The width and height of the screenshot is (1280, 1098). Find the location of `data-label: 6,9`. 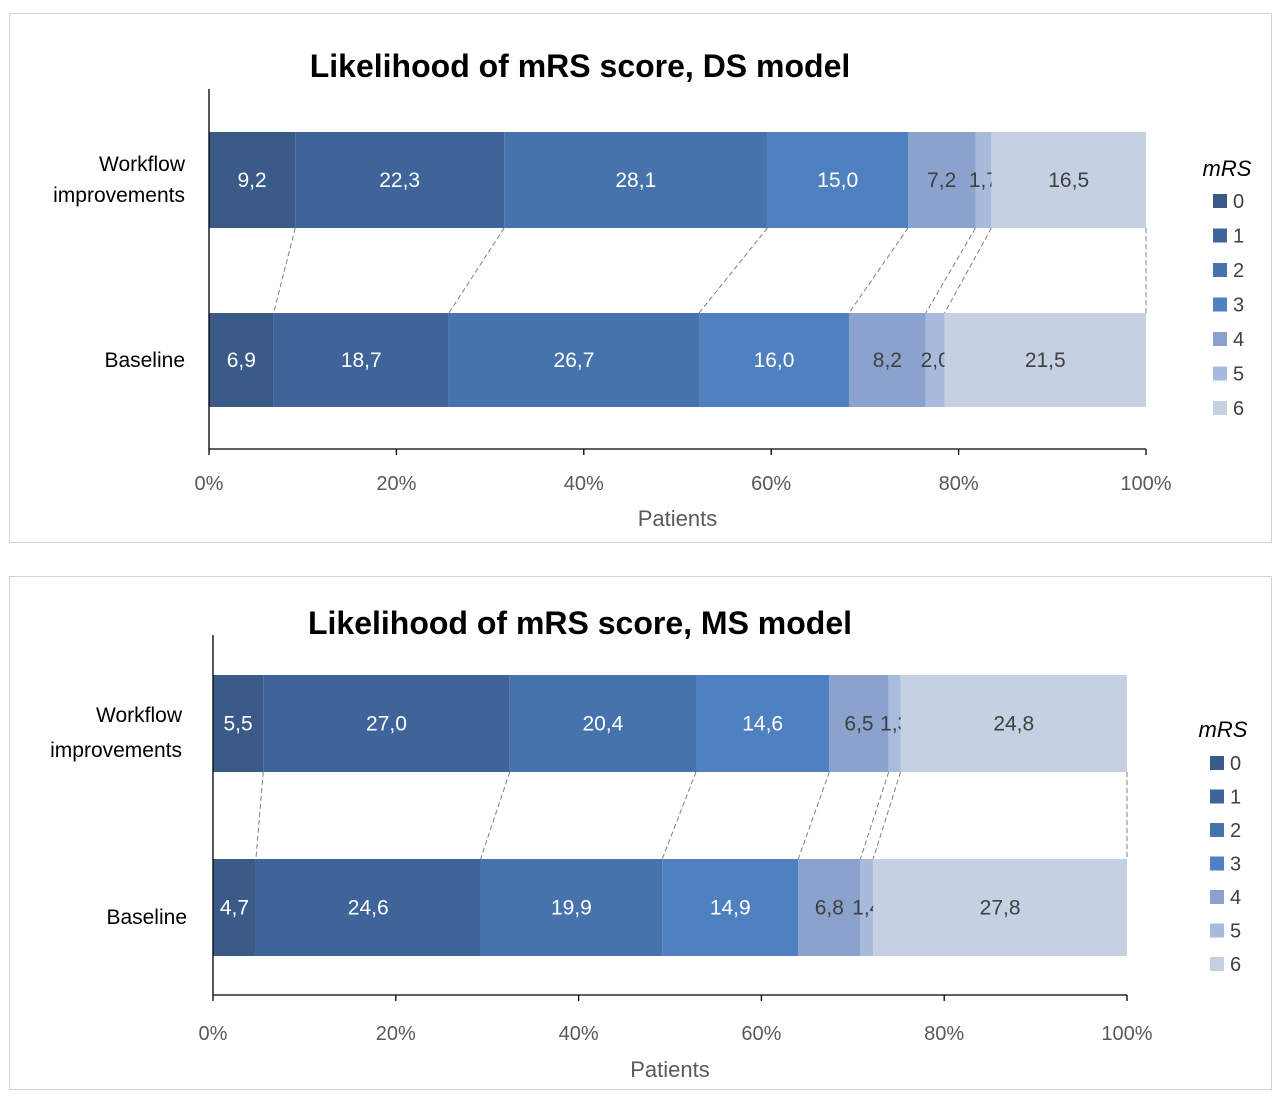

data-label: 6,9 is located at coordinates (241, 360).